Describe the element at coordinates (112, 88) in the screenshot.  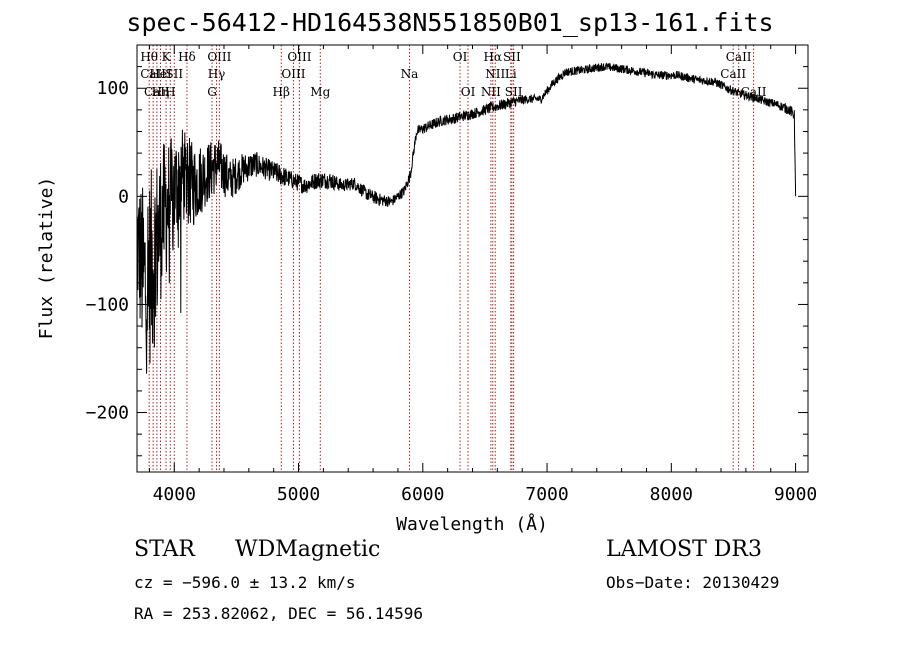
I see `y-tick-label: 100` at that location.